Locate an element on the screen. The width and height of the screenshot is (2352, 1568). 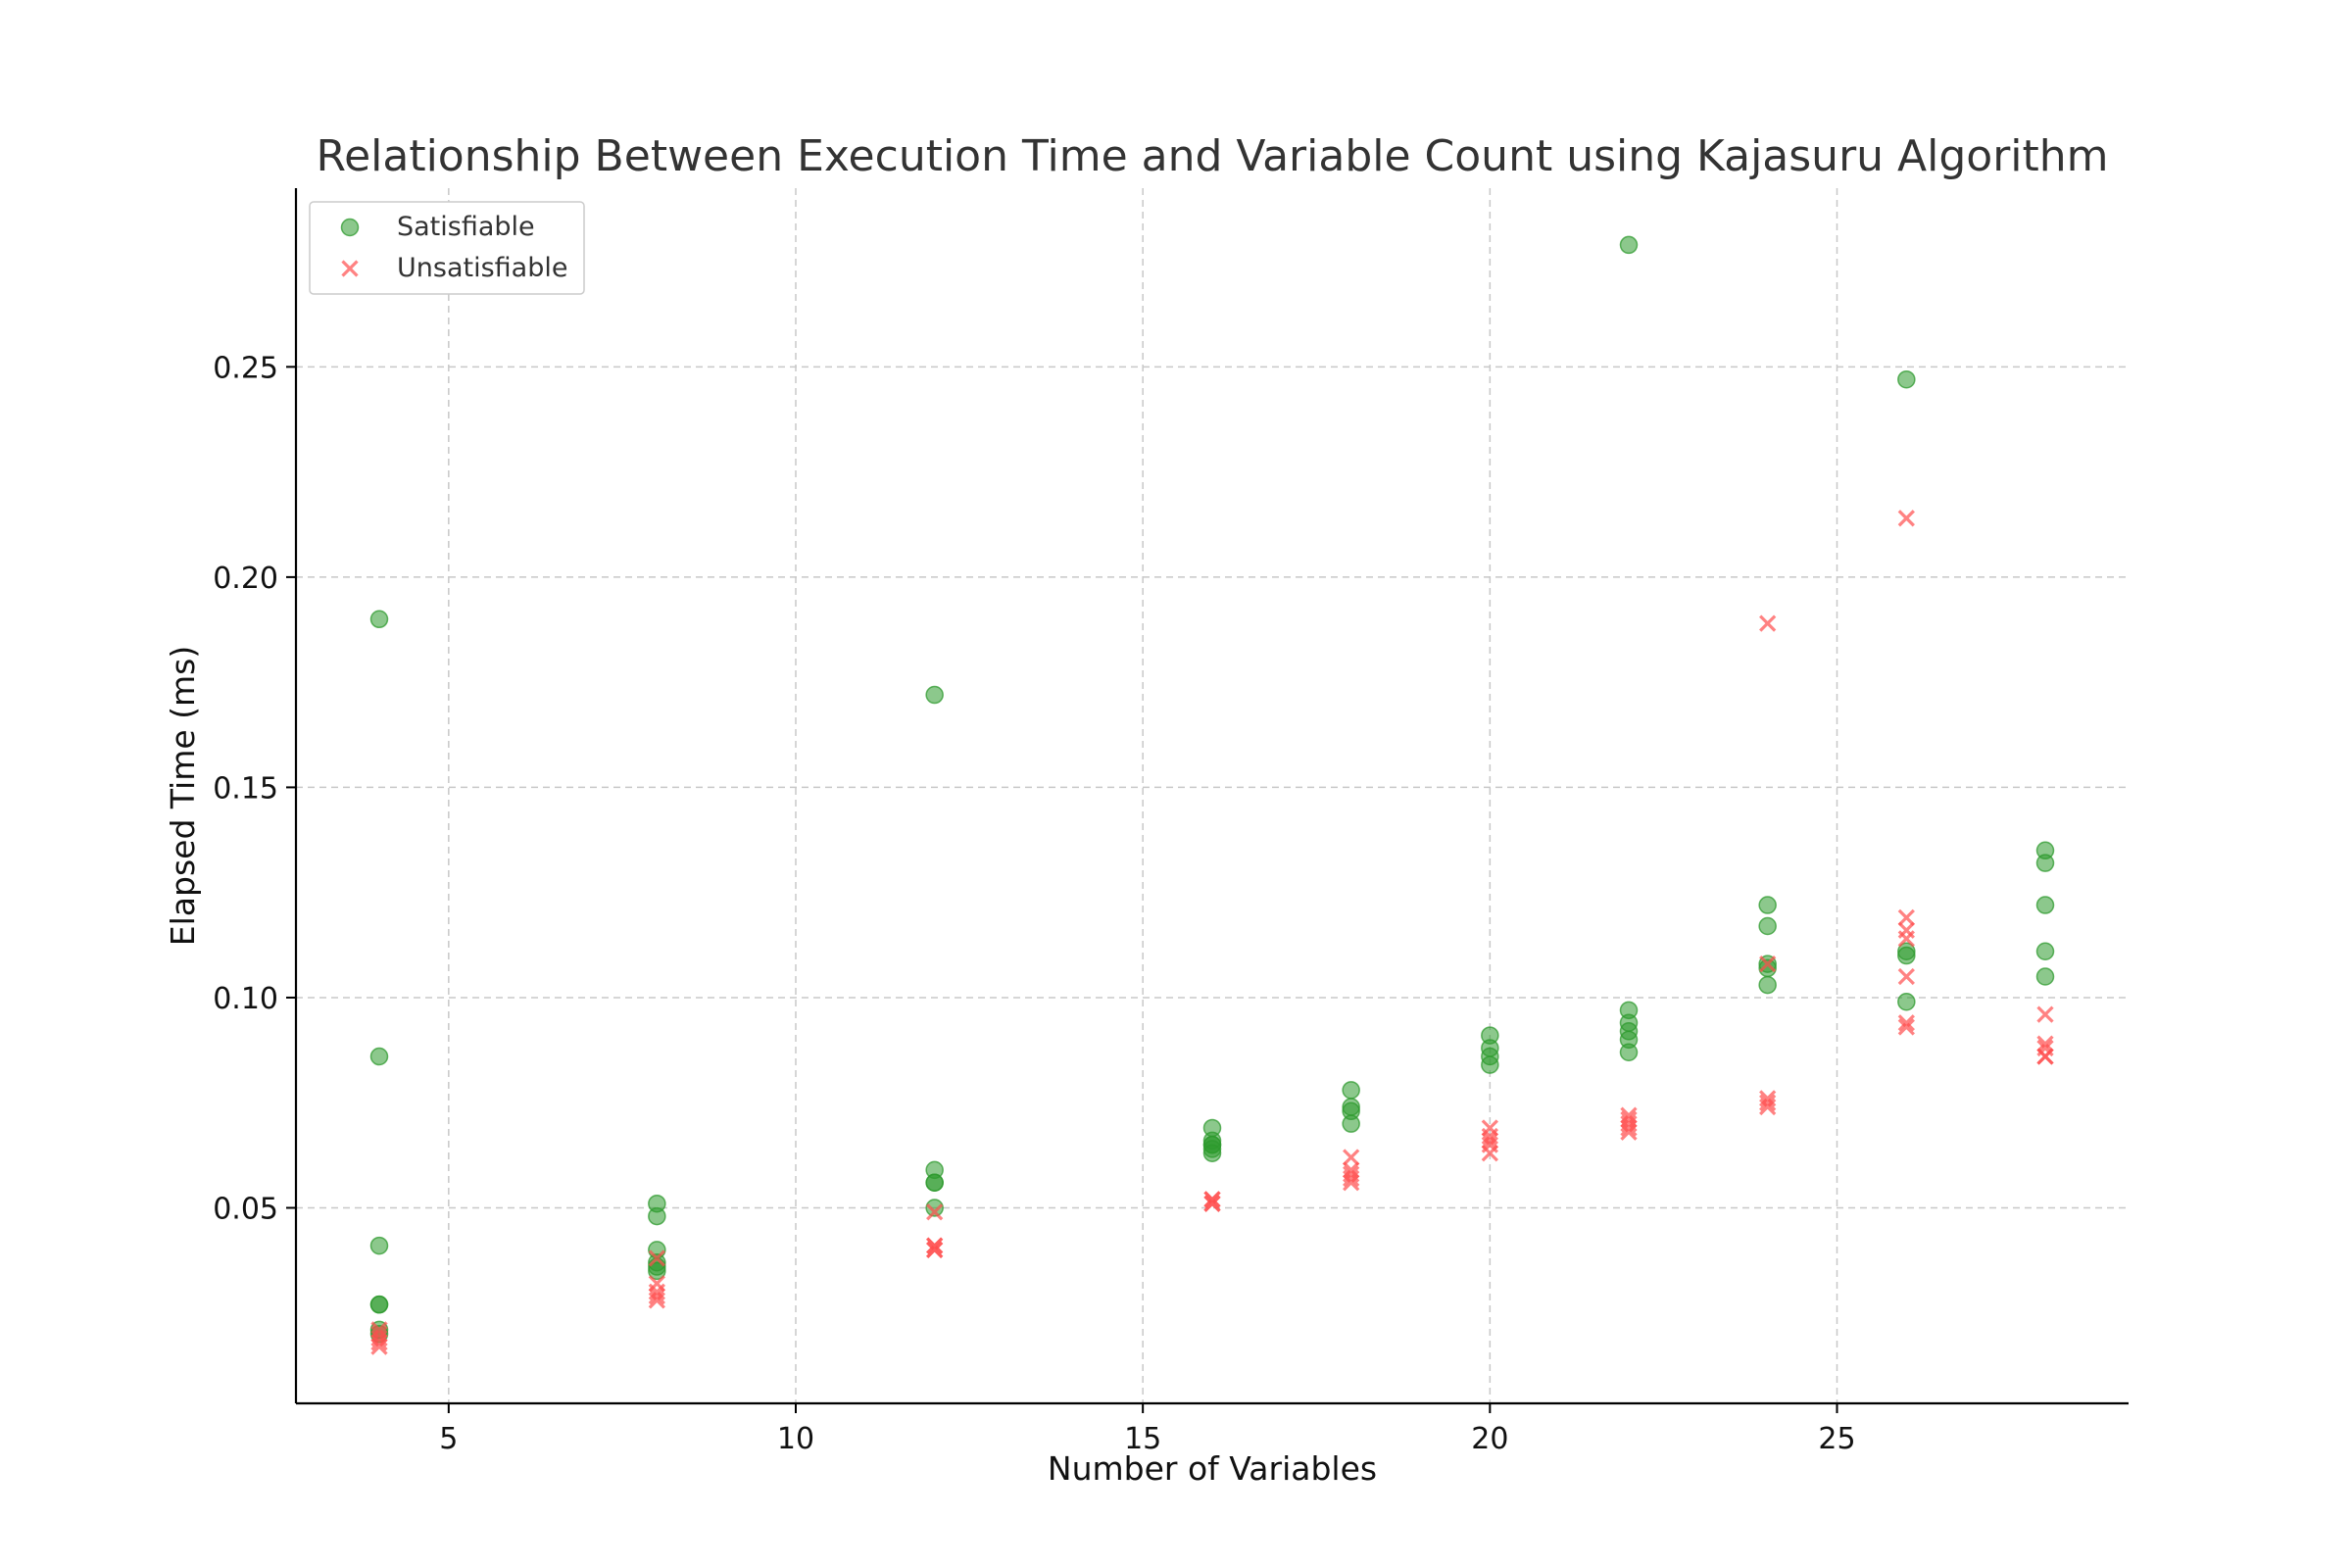
y-tick-label: 0.05 is located at coordinates (245, 1209).